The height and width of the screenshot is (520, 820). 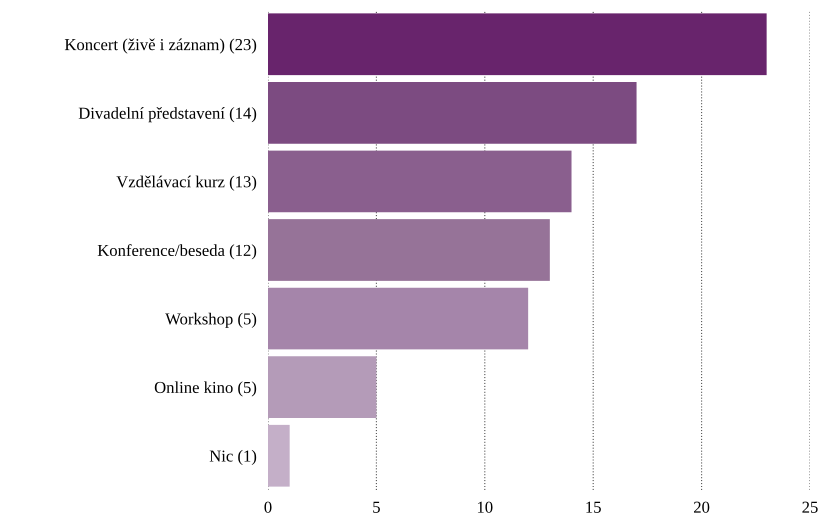 I want to click on y-tick-label: Workshop (5), so click(x=210, y=320).